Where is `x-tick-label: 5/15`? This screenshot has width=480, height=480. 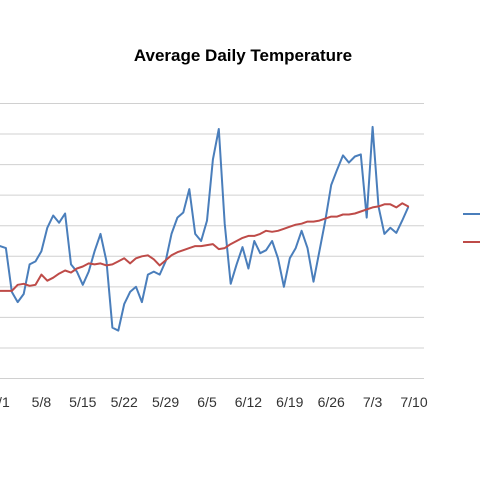 x-tick-label: 5/15 is located at coordinates (82, 402).